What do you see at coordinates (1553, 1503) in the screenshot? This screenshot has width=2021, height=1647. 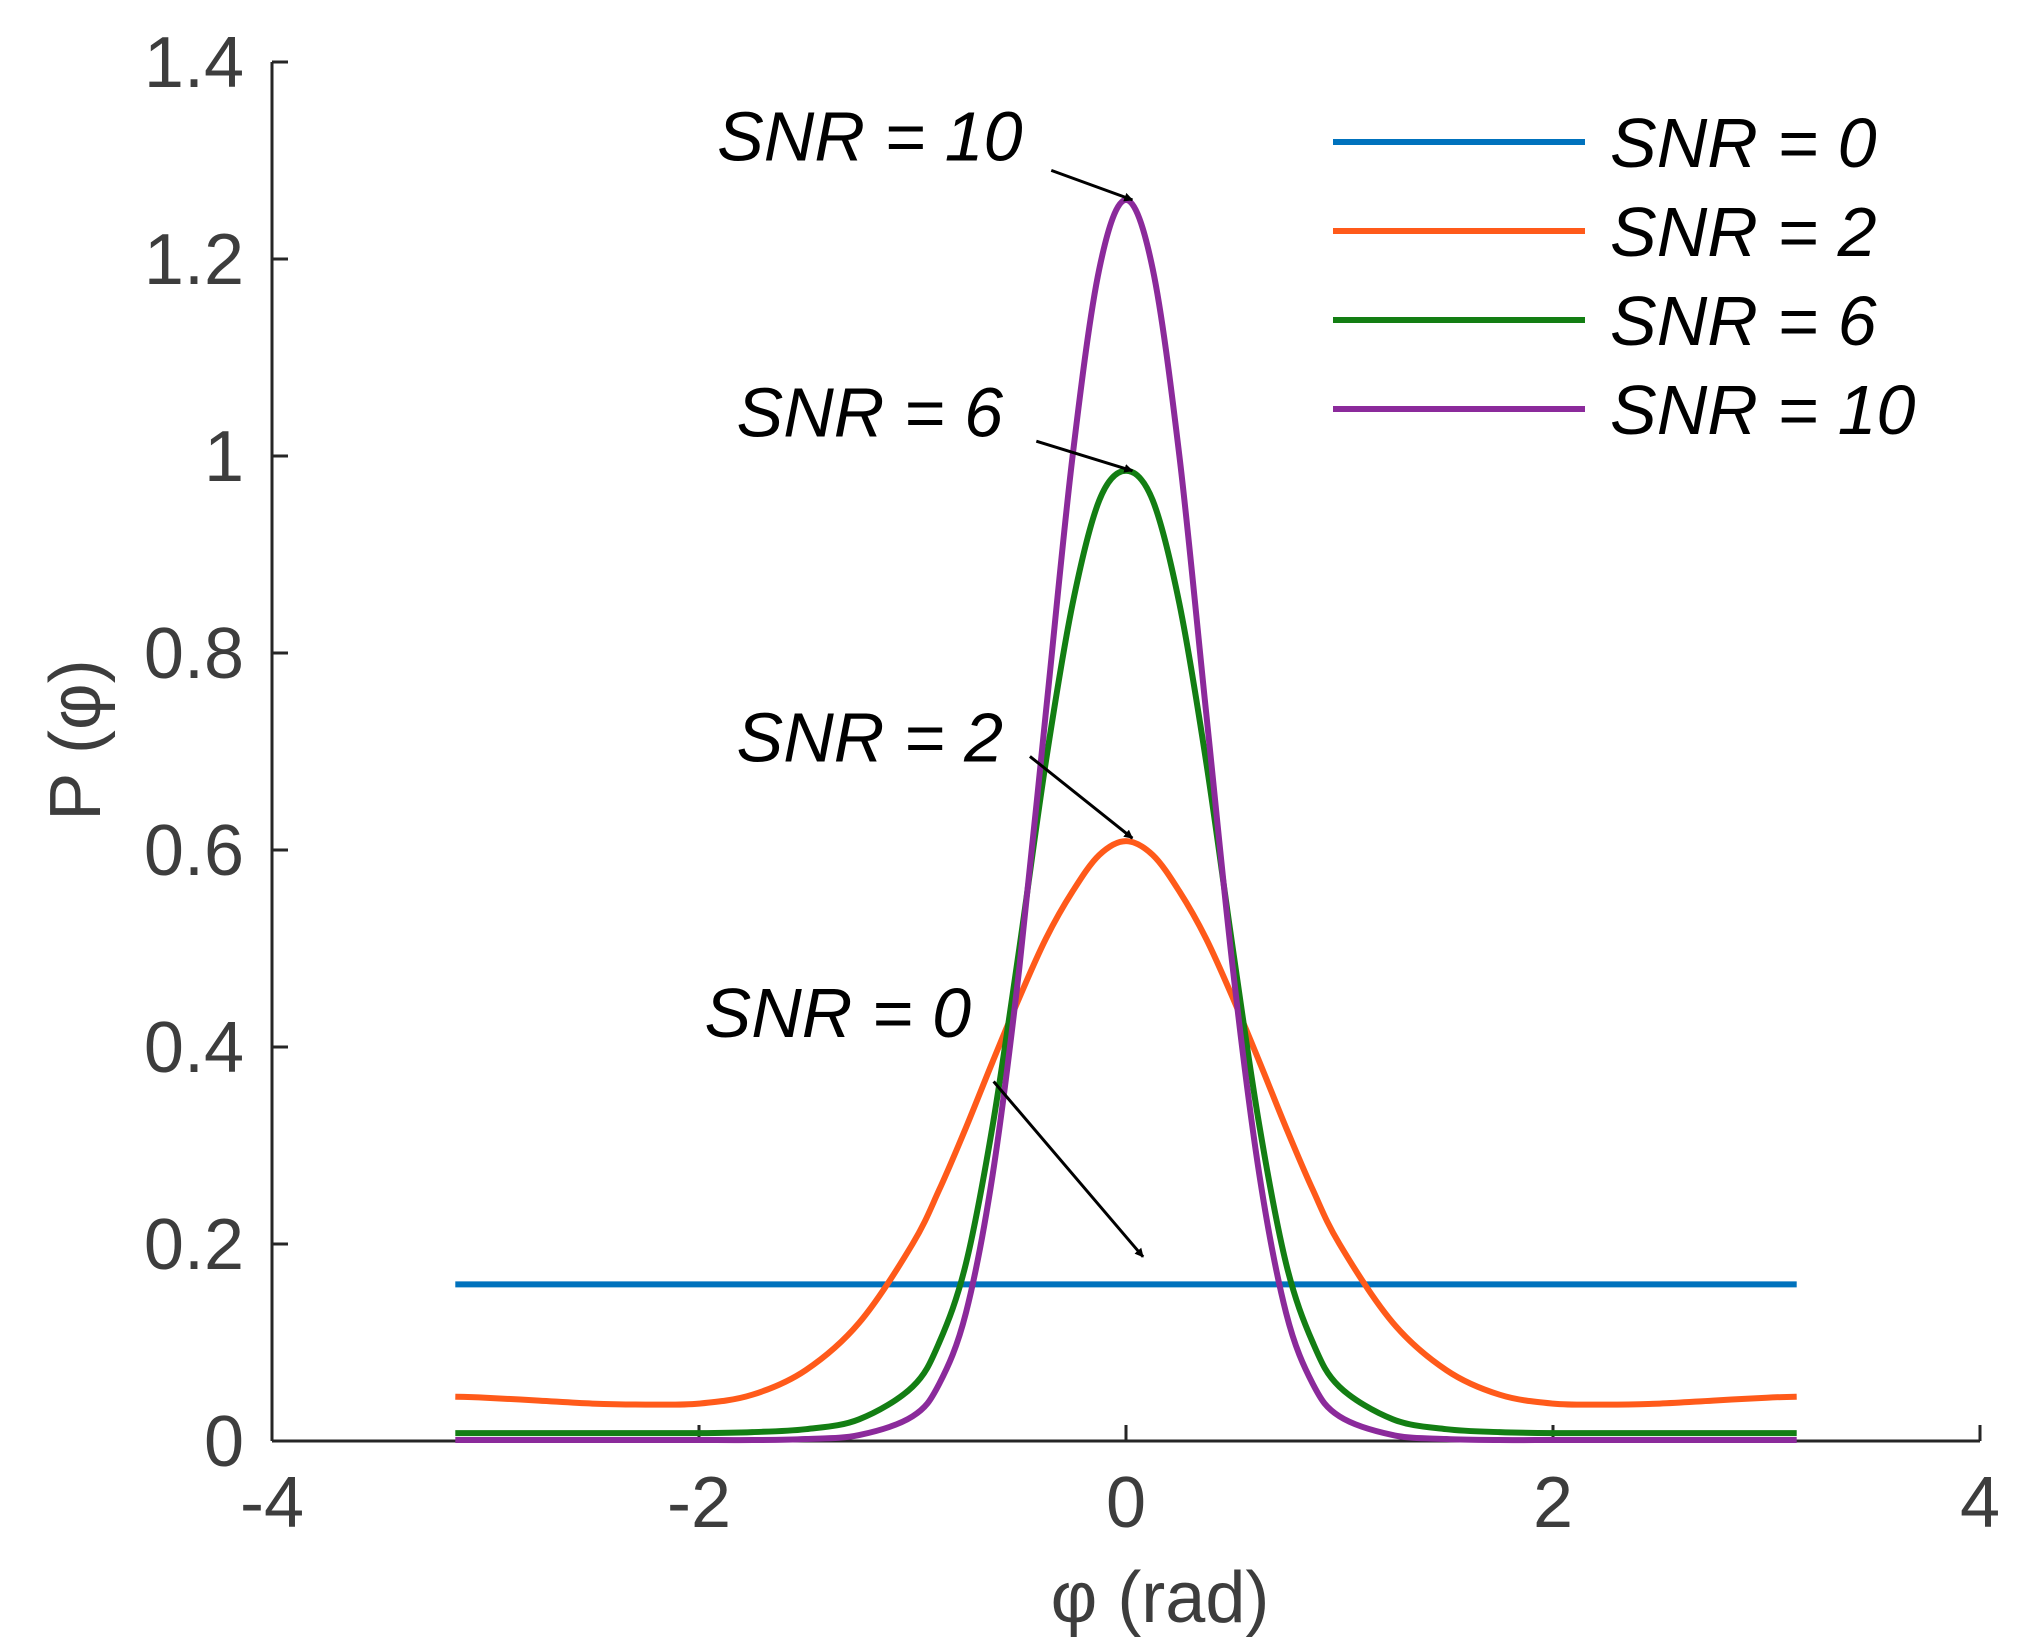 I see `x-tick-label: 2` at bounding box center [1553, 1503].